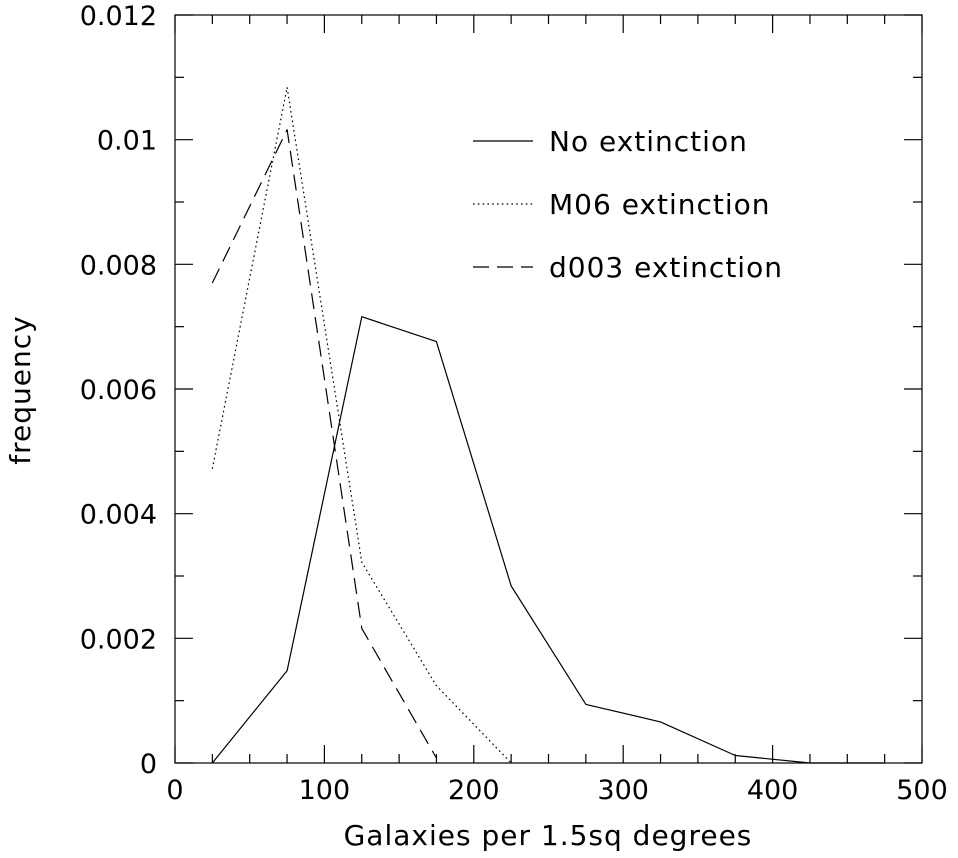  Describe the element at coordinates (666, 267) in the screenshot. I see `legend-label: d003 extinction` at that location.